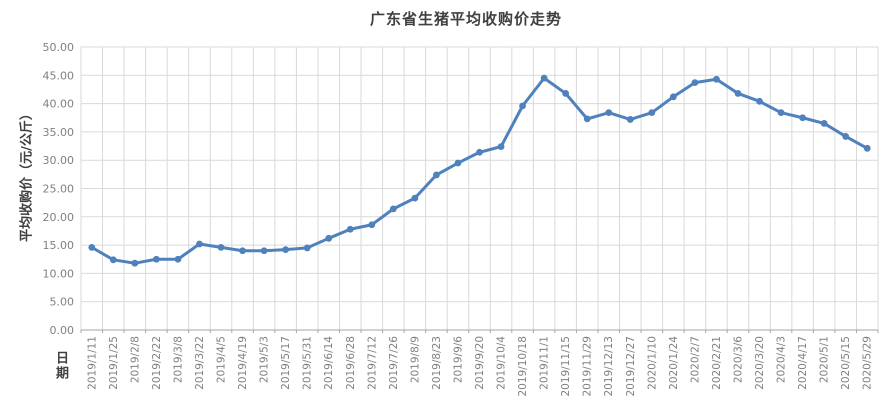  What do you see at coordinates (695, 359) in the screenshot?
I see `x-tick-label: 2020/2/7` at bounding box center [695, 359].